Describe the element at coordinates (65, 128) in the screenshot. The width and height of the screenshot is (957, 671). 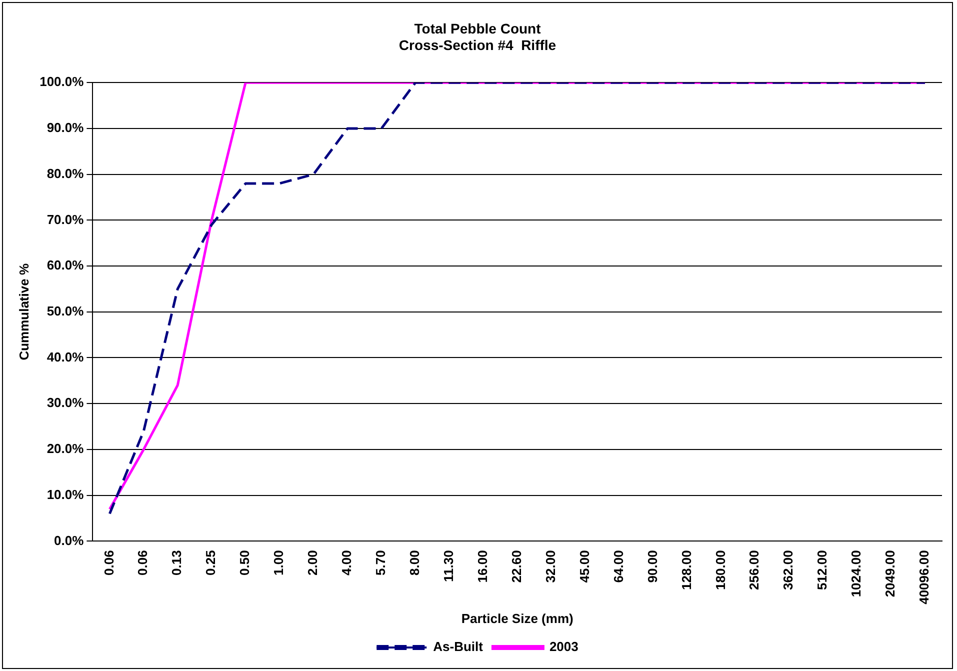
I see `y-tick-label: 90.0%` at that location.